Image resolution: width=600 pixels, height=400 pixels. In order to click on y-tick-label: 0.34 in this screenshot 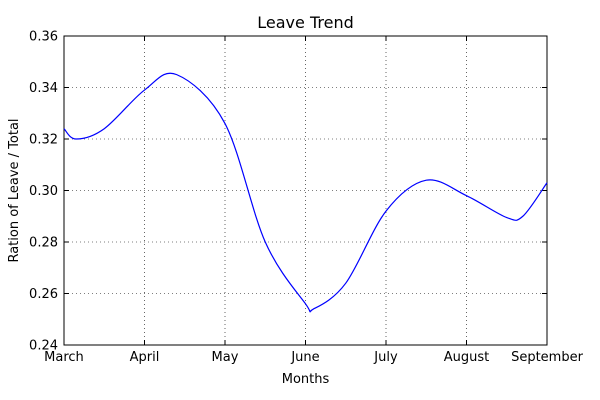, I will do `click(43, 88)`.